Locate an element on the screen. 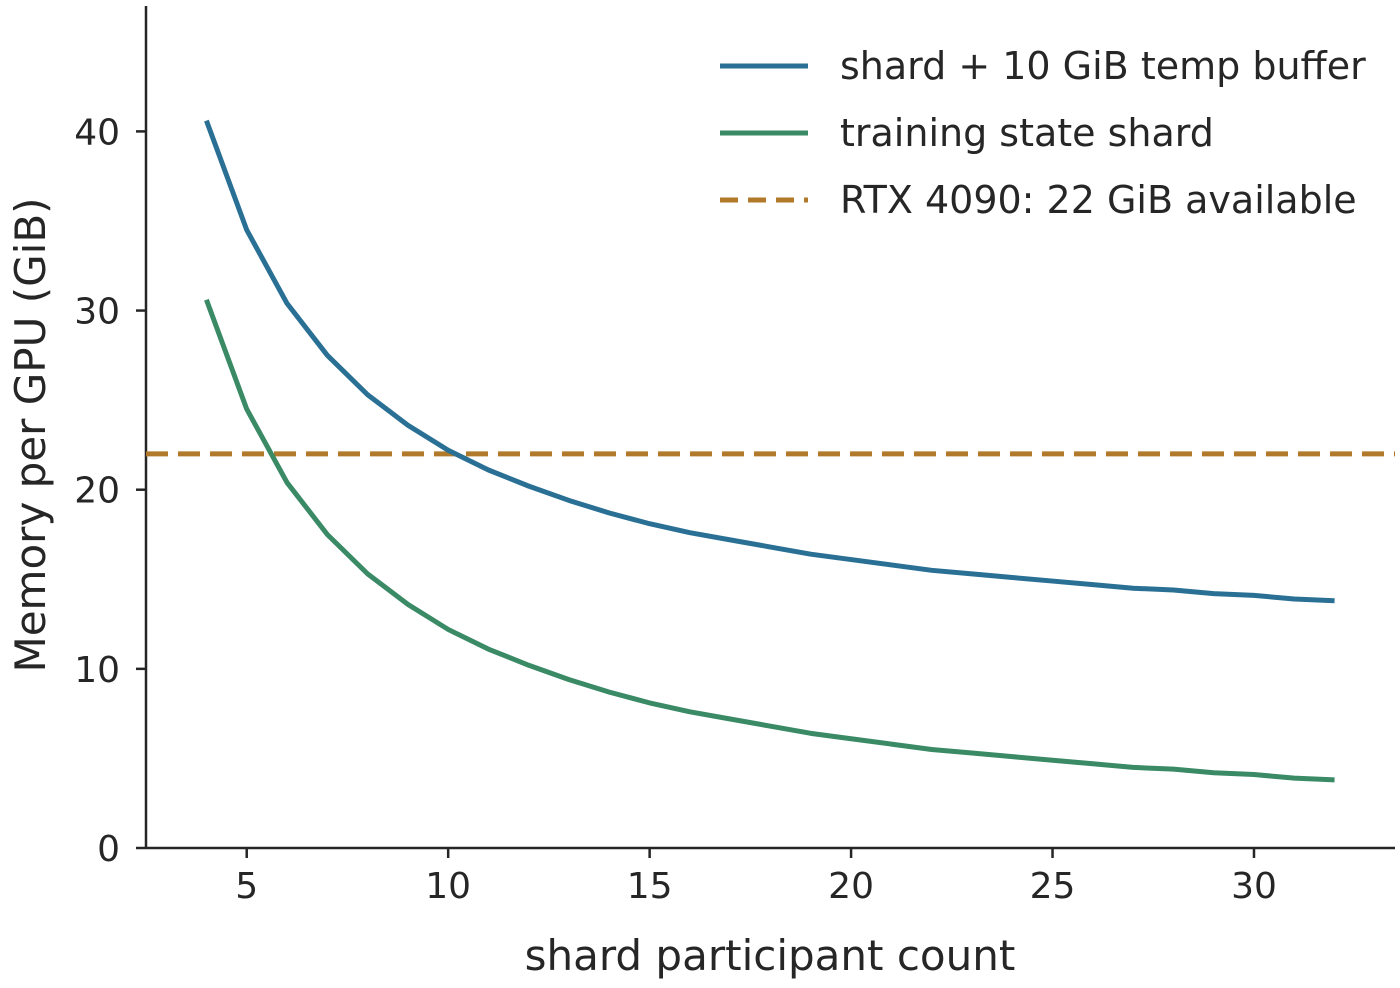  x-tick-label: 15 is located at coordinates (650, 886).